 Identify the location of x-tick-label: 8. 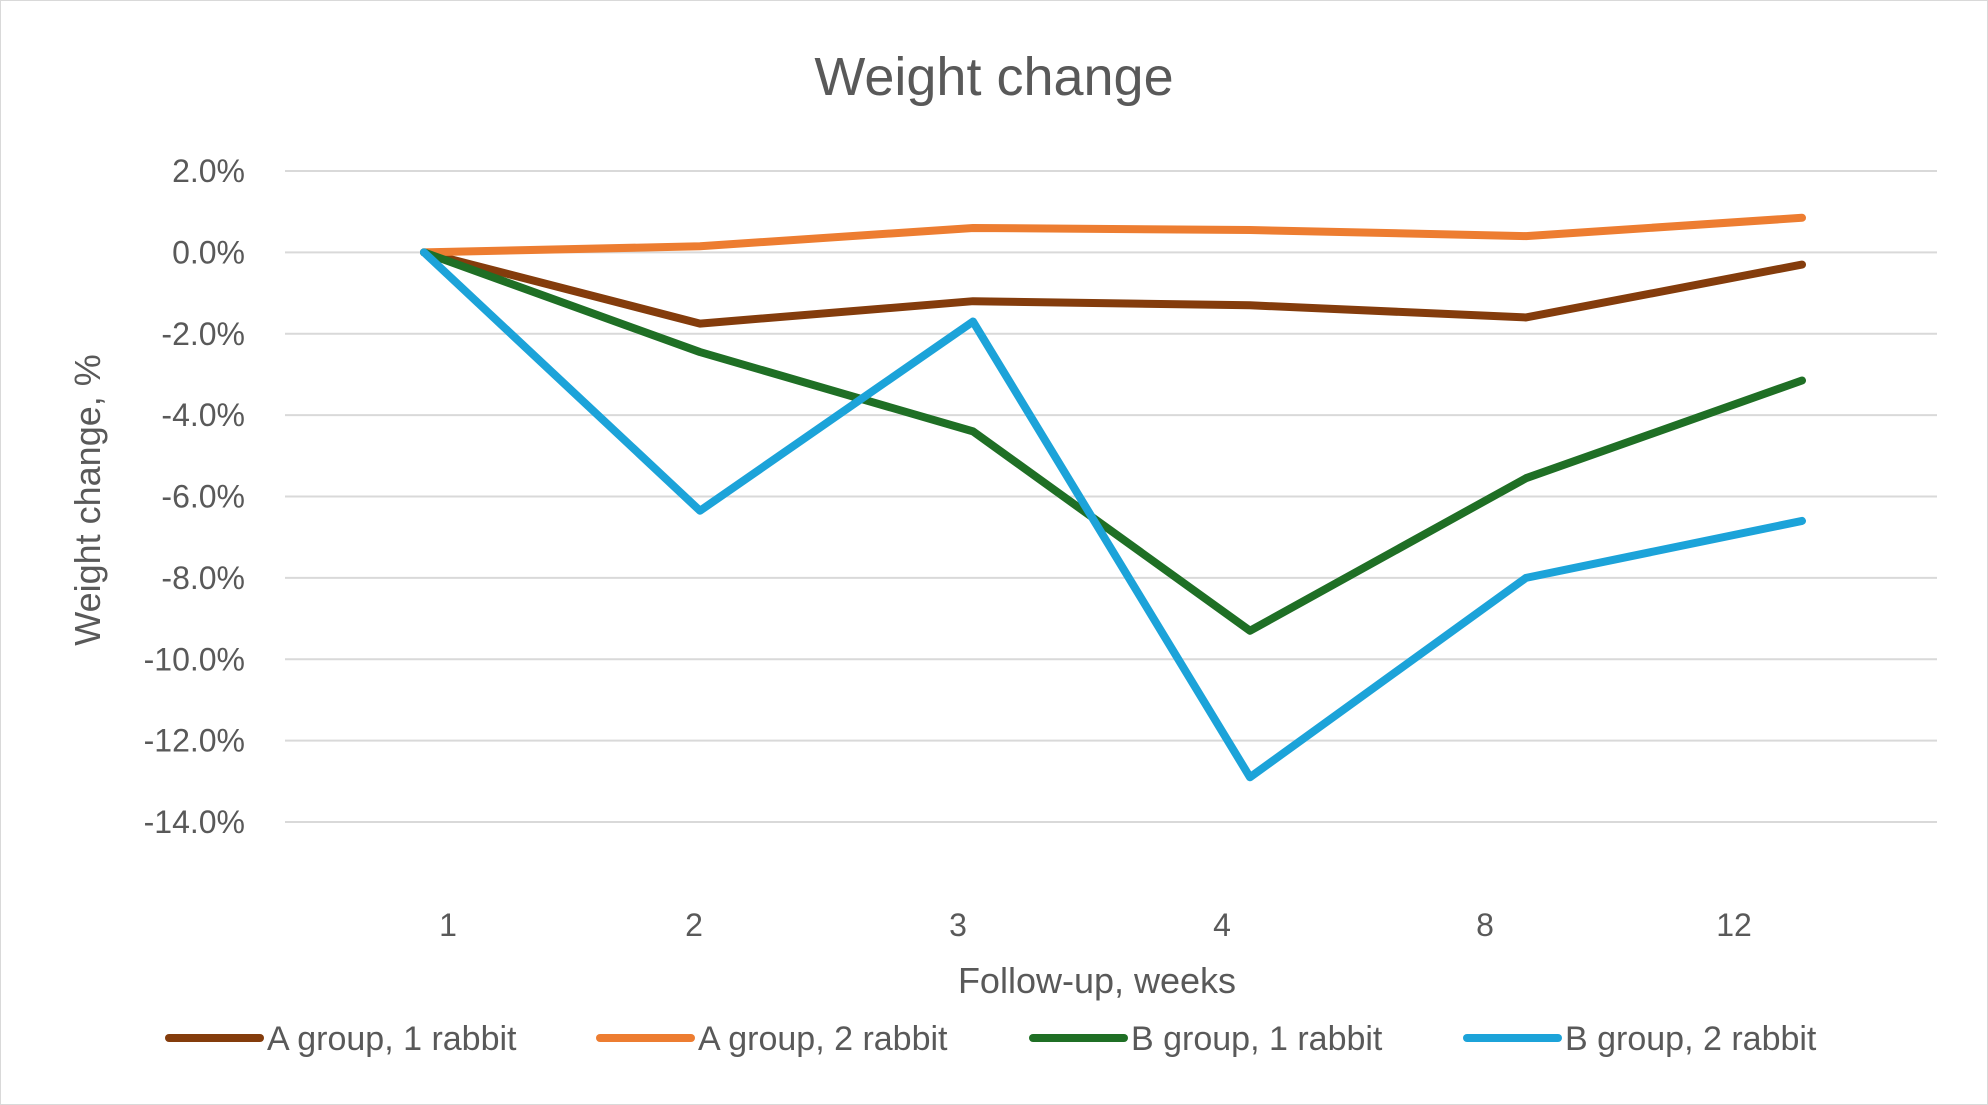
(1485, 925).